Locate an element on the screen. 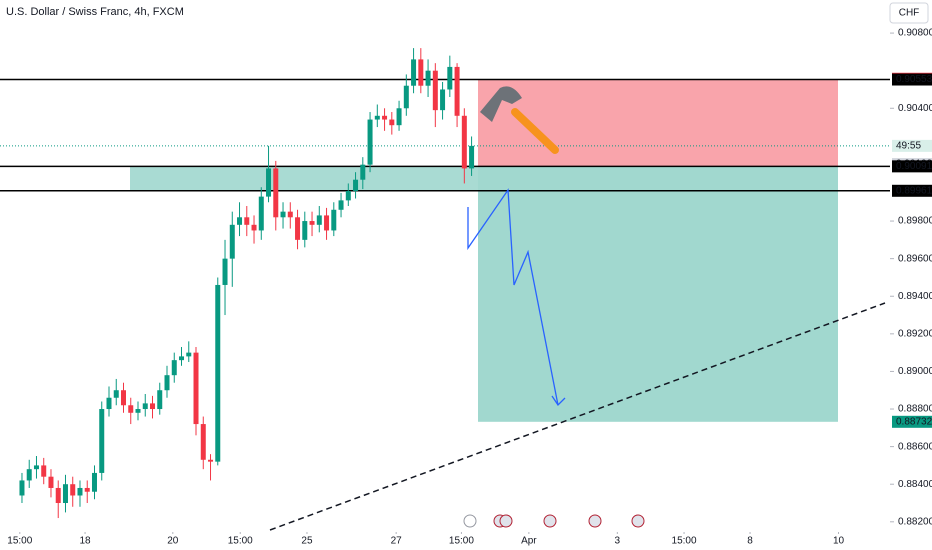 Image resolution: width=932 pixels, height=550 pixels. price-badge-label: 0.89961 is located at coordinates (914, 190).